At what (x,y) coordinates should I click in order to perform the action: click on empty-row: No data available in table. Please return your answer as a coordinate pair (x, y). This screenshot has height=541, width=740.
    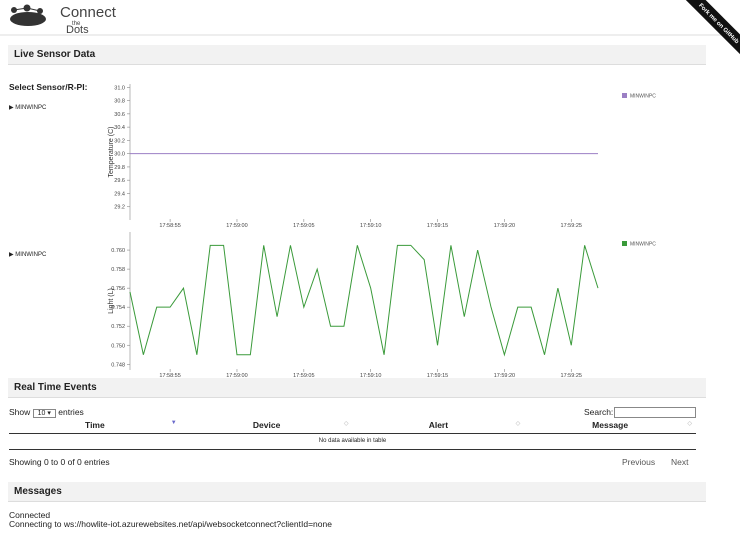
    Looking at the image, I should click on (352, 443).